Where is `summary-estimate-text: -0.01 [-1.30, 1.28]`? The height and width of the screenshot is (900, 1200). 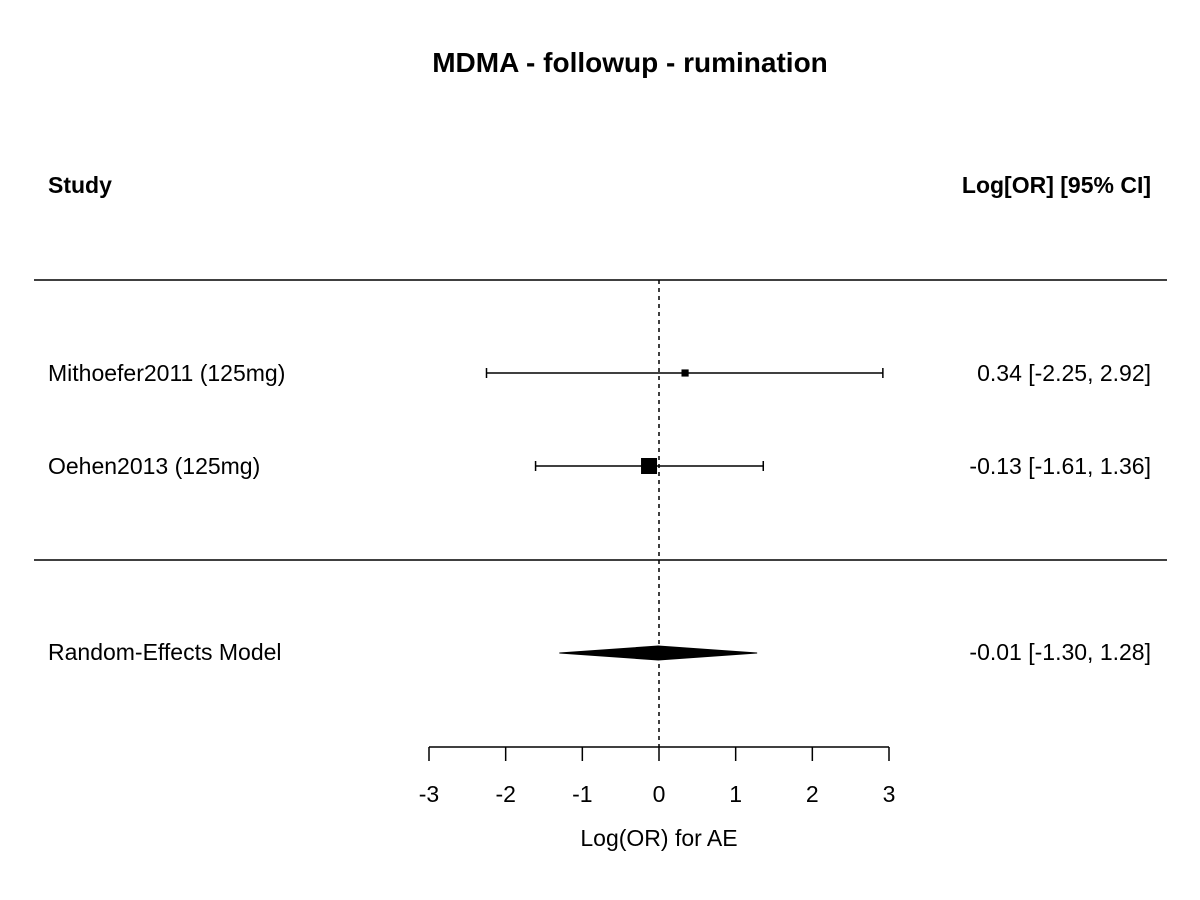
summary-estimate-text: -0.01 [-1.30, 1.28] is located at coordinates (1060, 652).